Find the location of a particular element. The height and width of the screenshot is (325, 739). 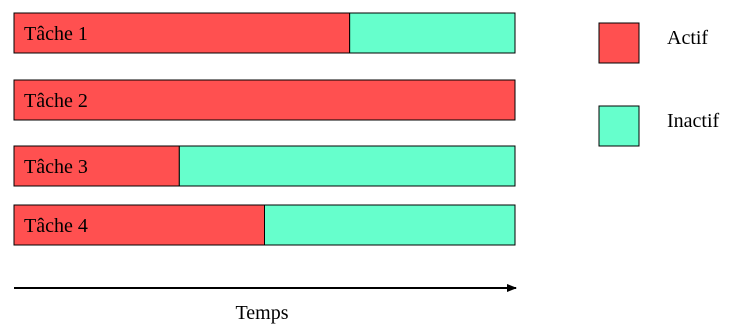

task-row-tache-2: Tâche 2 is located at coordinates (264, 100).